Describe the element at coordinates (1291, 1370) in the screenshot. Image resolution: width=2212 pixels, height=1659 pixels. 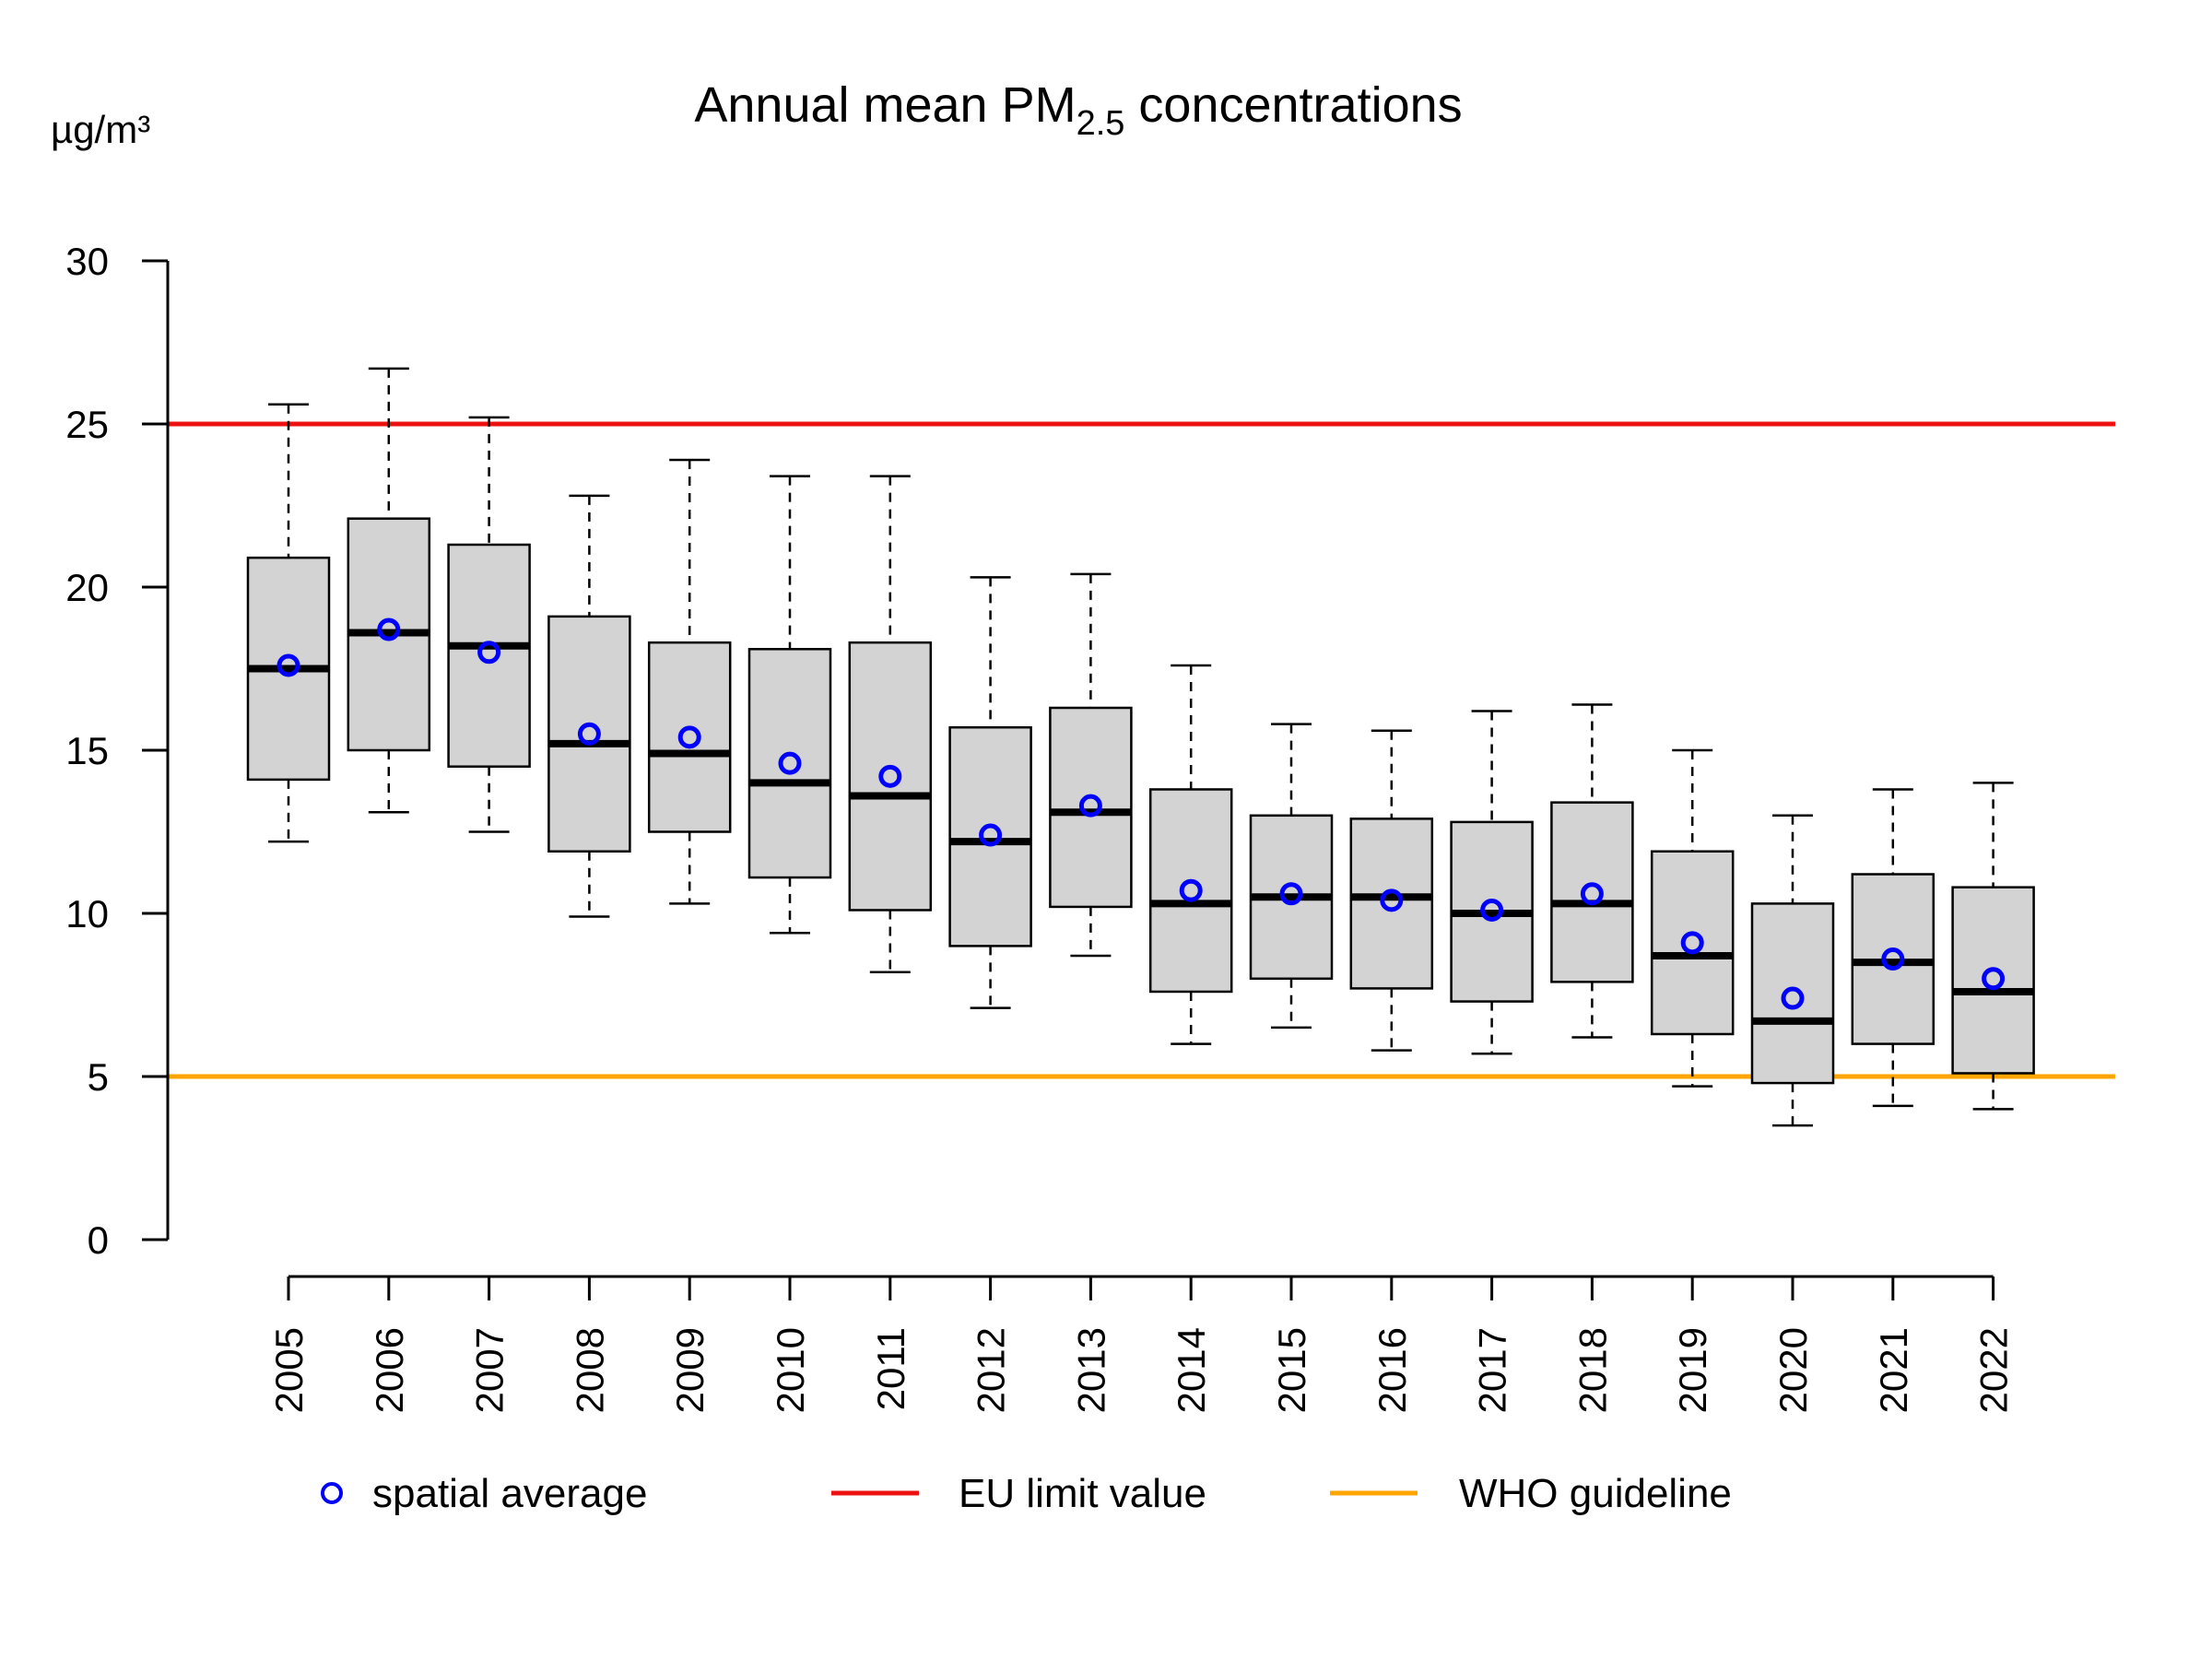
I see `x-tick-label: 2015` at that location.